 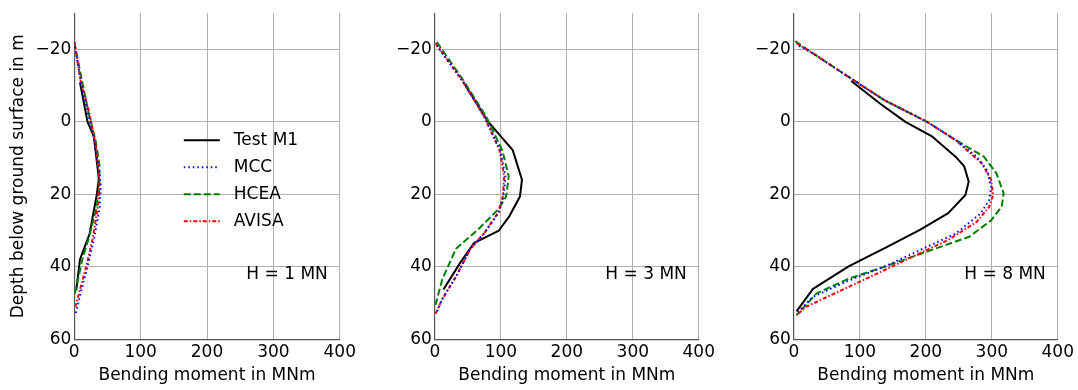 What do you see at coordinates (287, 272) in the screenshot?
I see `annotation: H = 1 MN` at bounding box center [287, 272].